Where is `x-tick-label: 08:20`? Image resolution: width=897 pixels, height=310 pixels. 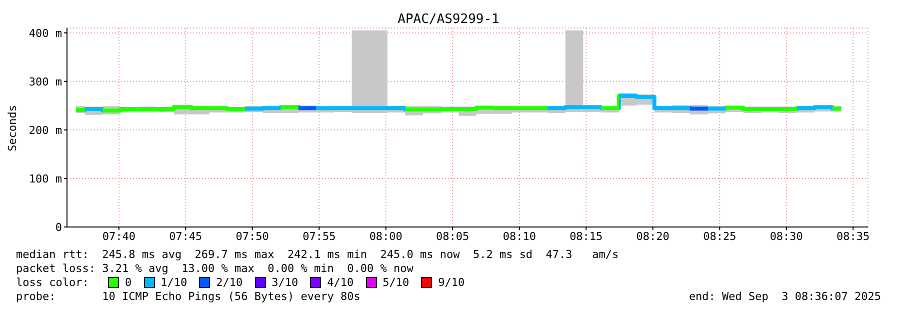 x-tick-label: 08:20 is located at coordinates (653, 236).